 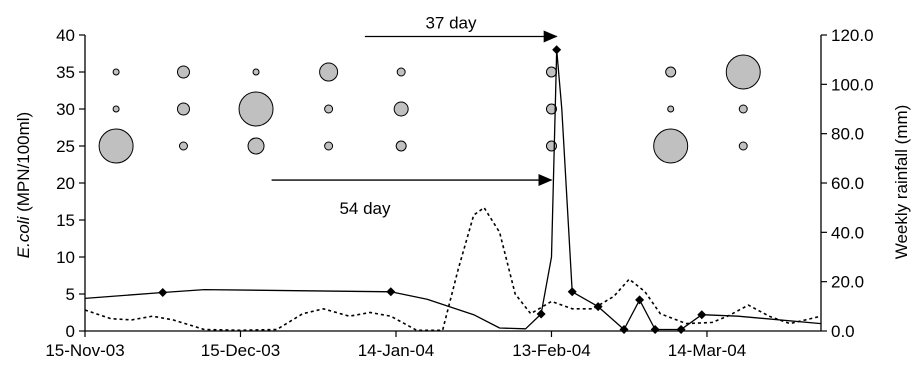 What do you see at coordinates (65, 220) in the screenshot?
I see `y-left-tick-label: 15` at bounding box center [65, 220].